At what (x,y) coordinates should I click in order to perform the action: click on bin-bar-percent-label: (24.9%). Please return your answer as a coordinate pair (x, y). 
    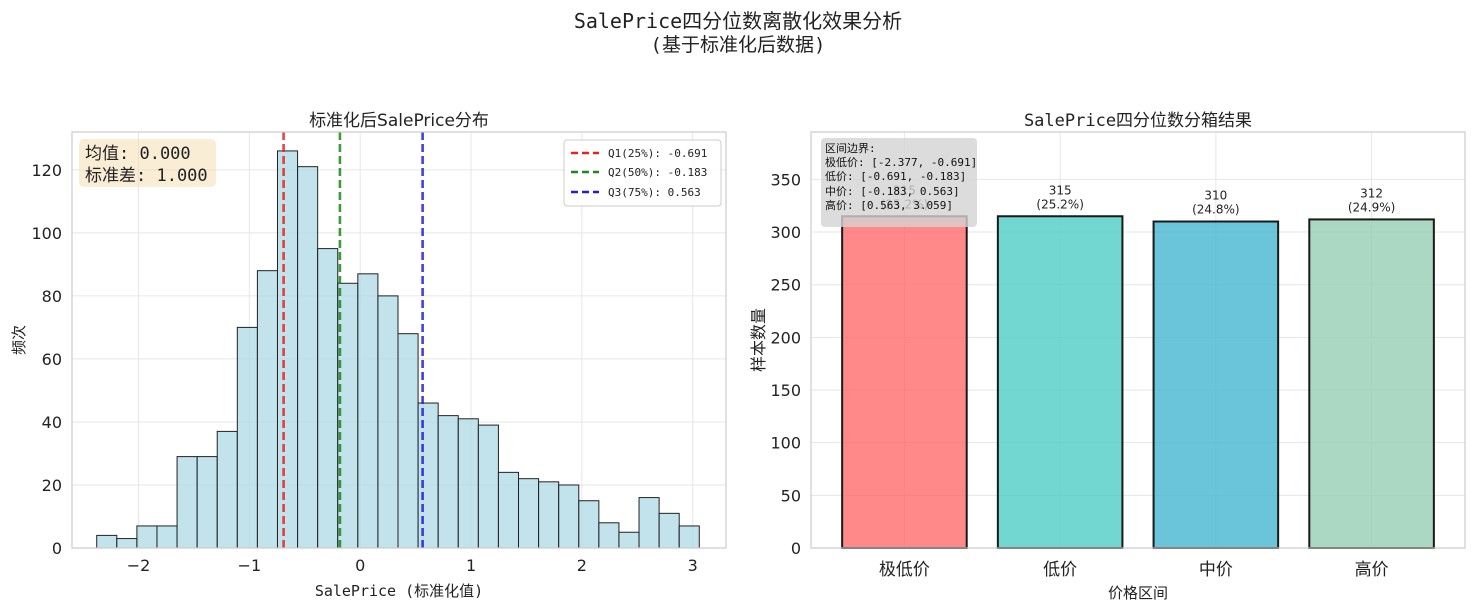
    Looking at the image, I should click on (1371, 207).